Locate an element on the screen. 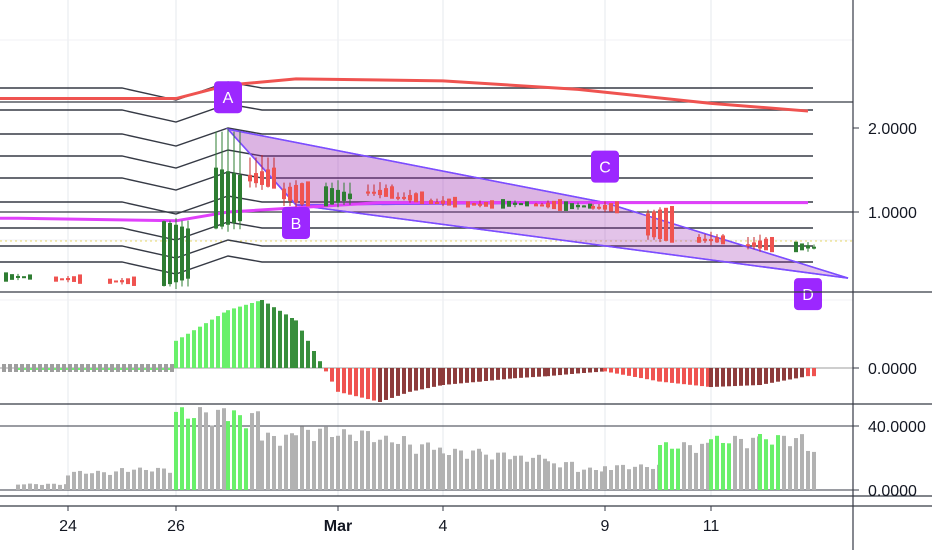 The width and height of the screenshot is (932, 550). price-axis: 2.0000 1.0000 0.0000 40.0000 0.0000 is located at coordinates (889, 310).